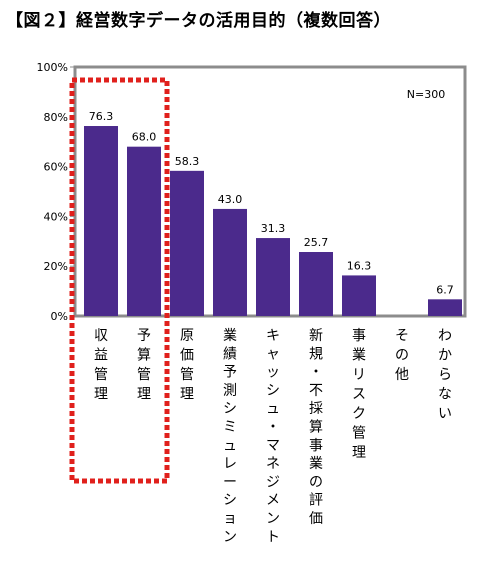  I want to click on y-tick-label: 20%, so click(56, 266).